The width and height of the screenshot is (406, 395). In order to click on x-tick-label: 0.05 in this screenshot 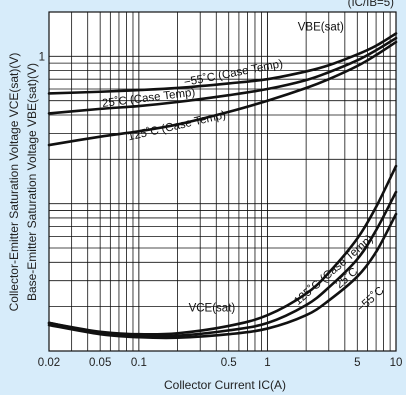, I will do `click(100, 363)`.